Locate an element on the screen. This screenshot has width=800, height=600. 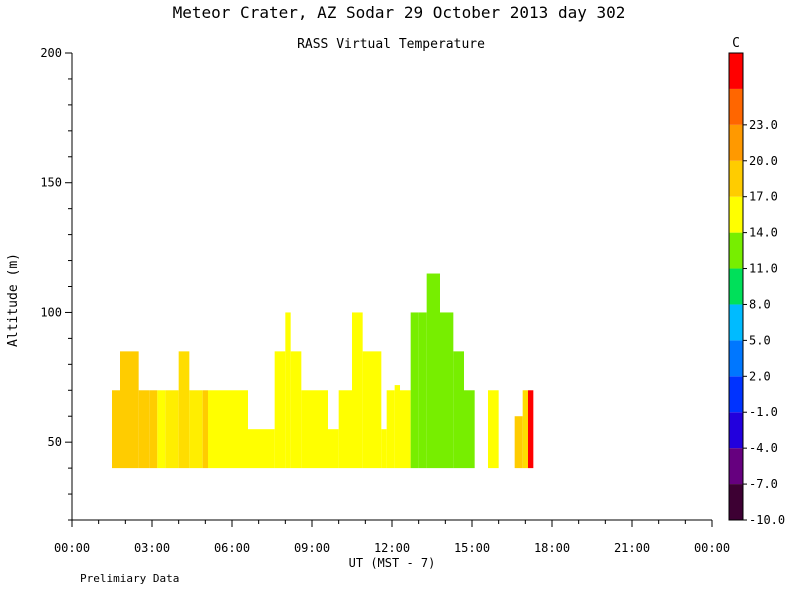
colorbar-label: -10.0 is located at coordinates (767, 520).